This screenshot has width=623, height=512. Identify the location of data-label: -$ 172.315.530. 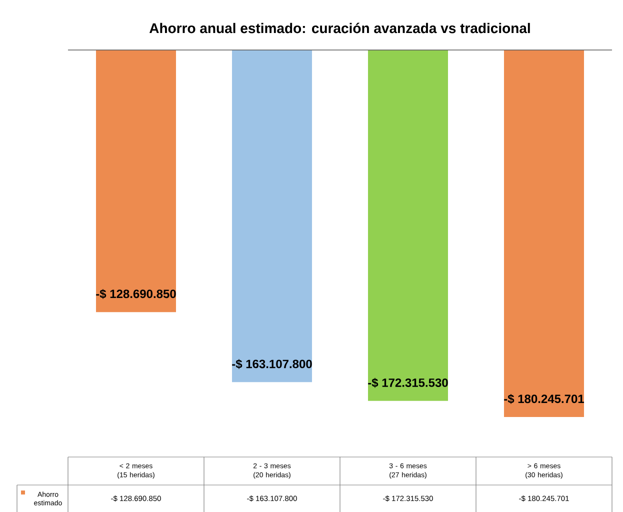
(408, 383).